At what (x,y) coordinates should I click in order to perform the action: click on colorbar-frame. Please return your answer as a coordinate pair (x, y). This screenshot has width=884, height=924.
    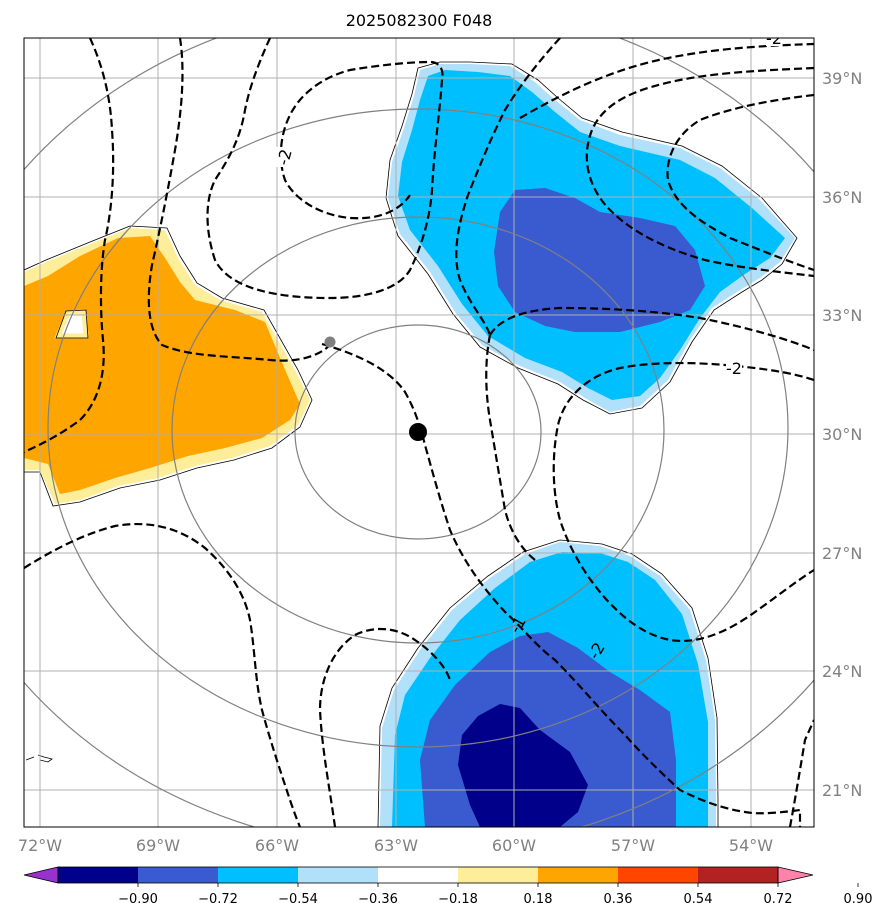
    Looking at the image, I should click on (418, 875).